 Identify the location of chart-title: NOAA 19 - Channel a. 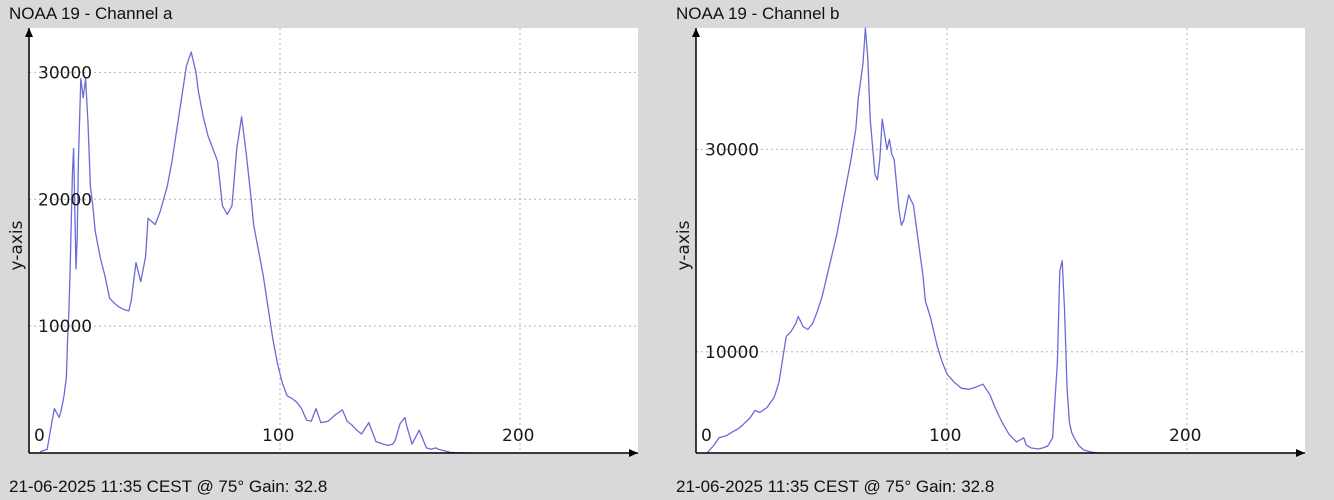
(91, 13).